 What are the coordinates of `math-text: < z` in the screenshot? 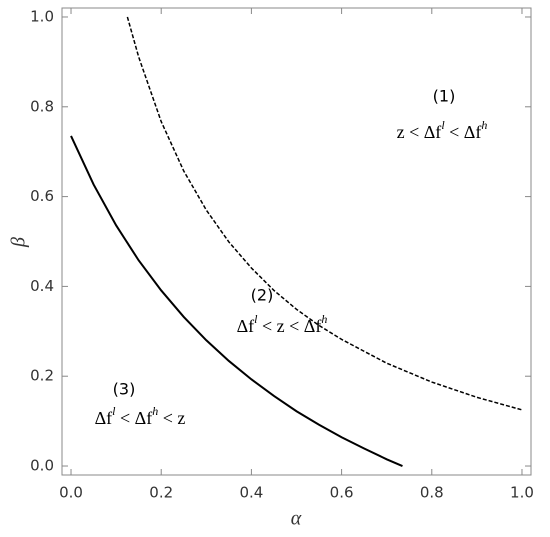 It's located at (171, 418).